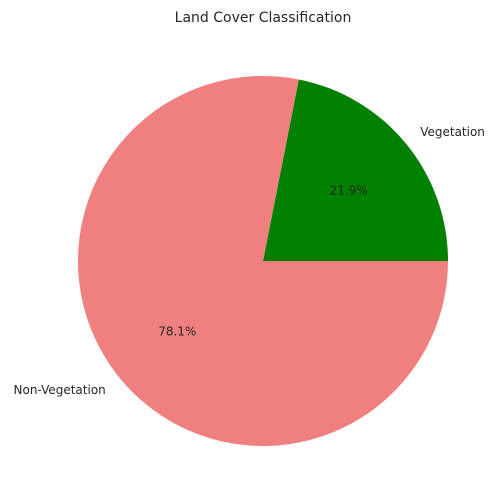 Image resolution: width=504 pixels, height=502 pixels. What do you see at coordinates (349, 191) in the screenshot?
I see `slice-percent-label: 21.9%` at bounding box center [349, 191].